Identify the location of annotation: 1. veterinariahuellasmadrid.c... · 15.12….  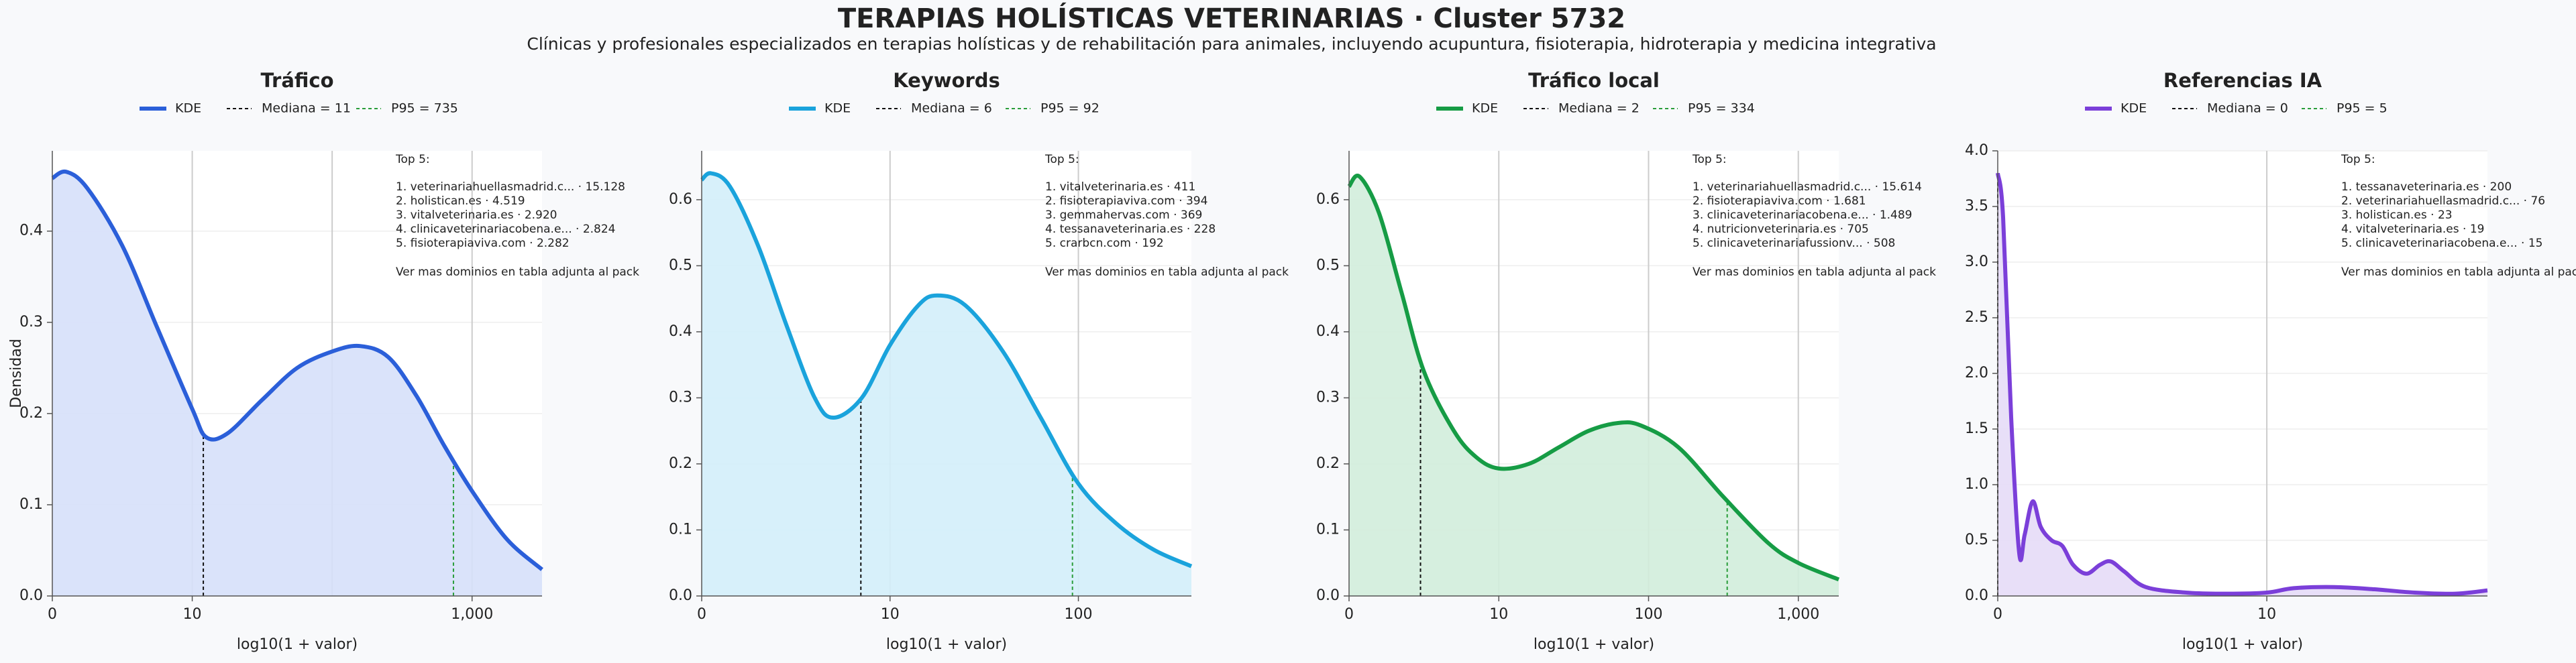
(510, 187).